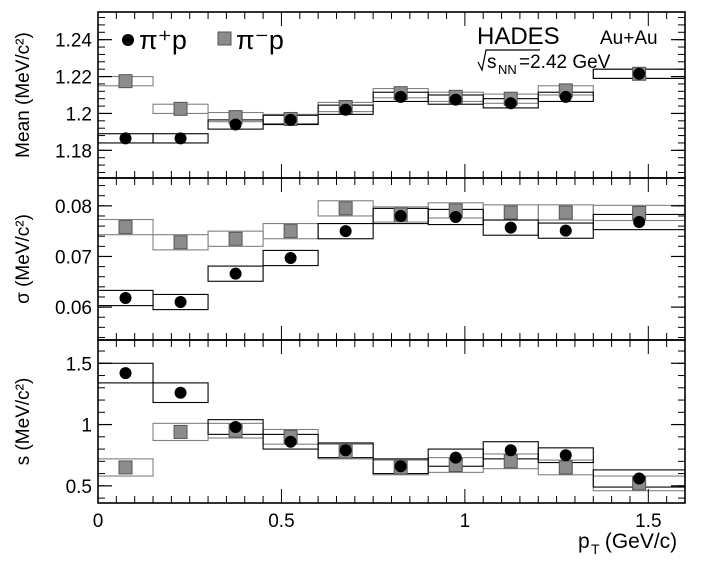 This screenshot has width=706, height=564. I want to click on collision-system: Au+Au, so click(629, 38).